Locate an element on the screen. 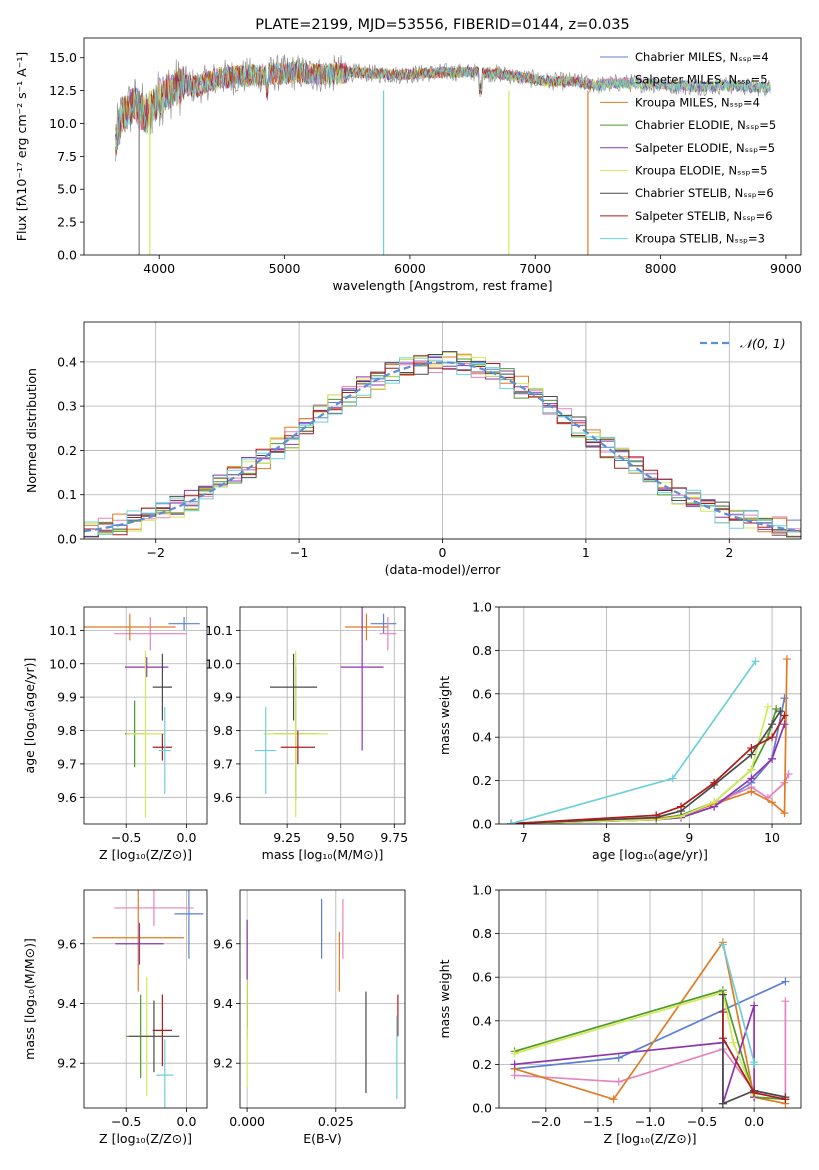  legend-entry: Chabrier STELIB, Nₛₛₚ=6 is located at coordinates (704, 193).